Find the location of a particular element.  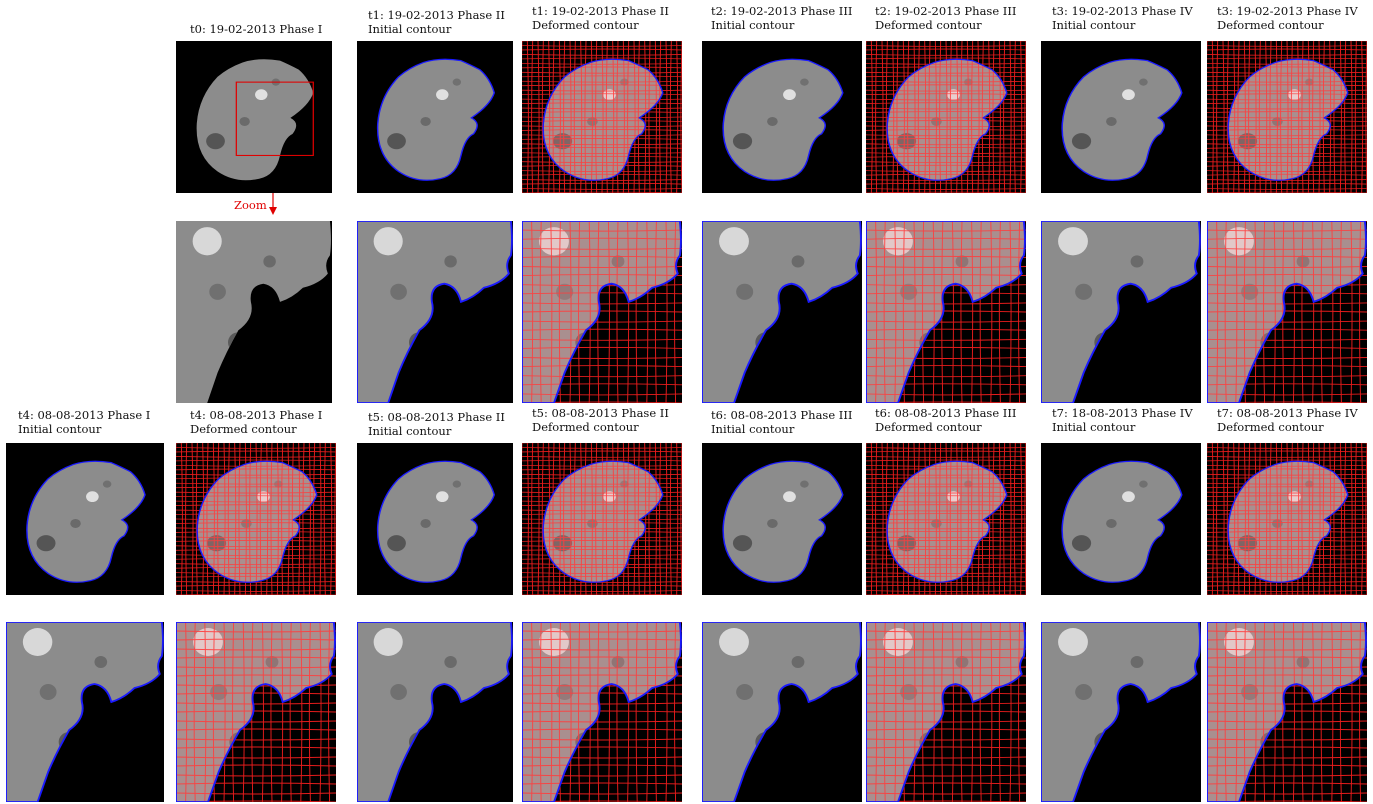

panel-t6-initial-zoom is located at coordinates (782, 712).